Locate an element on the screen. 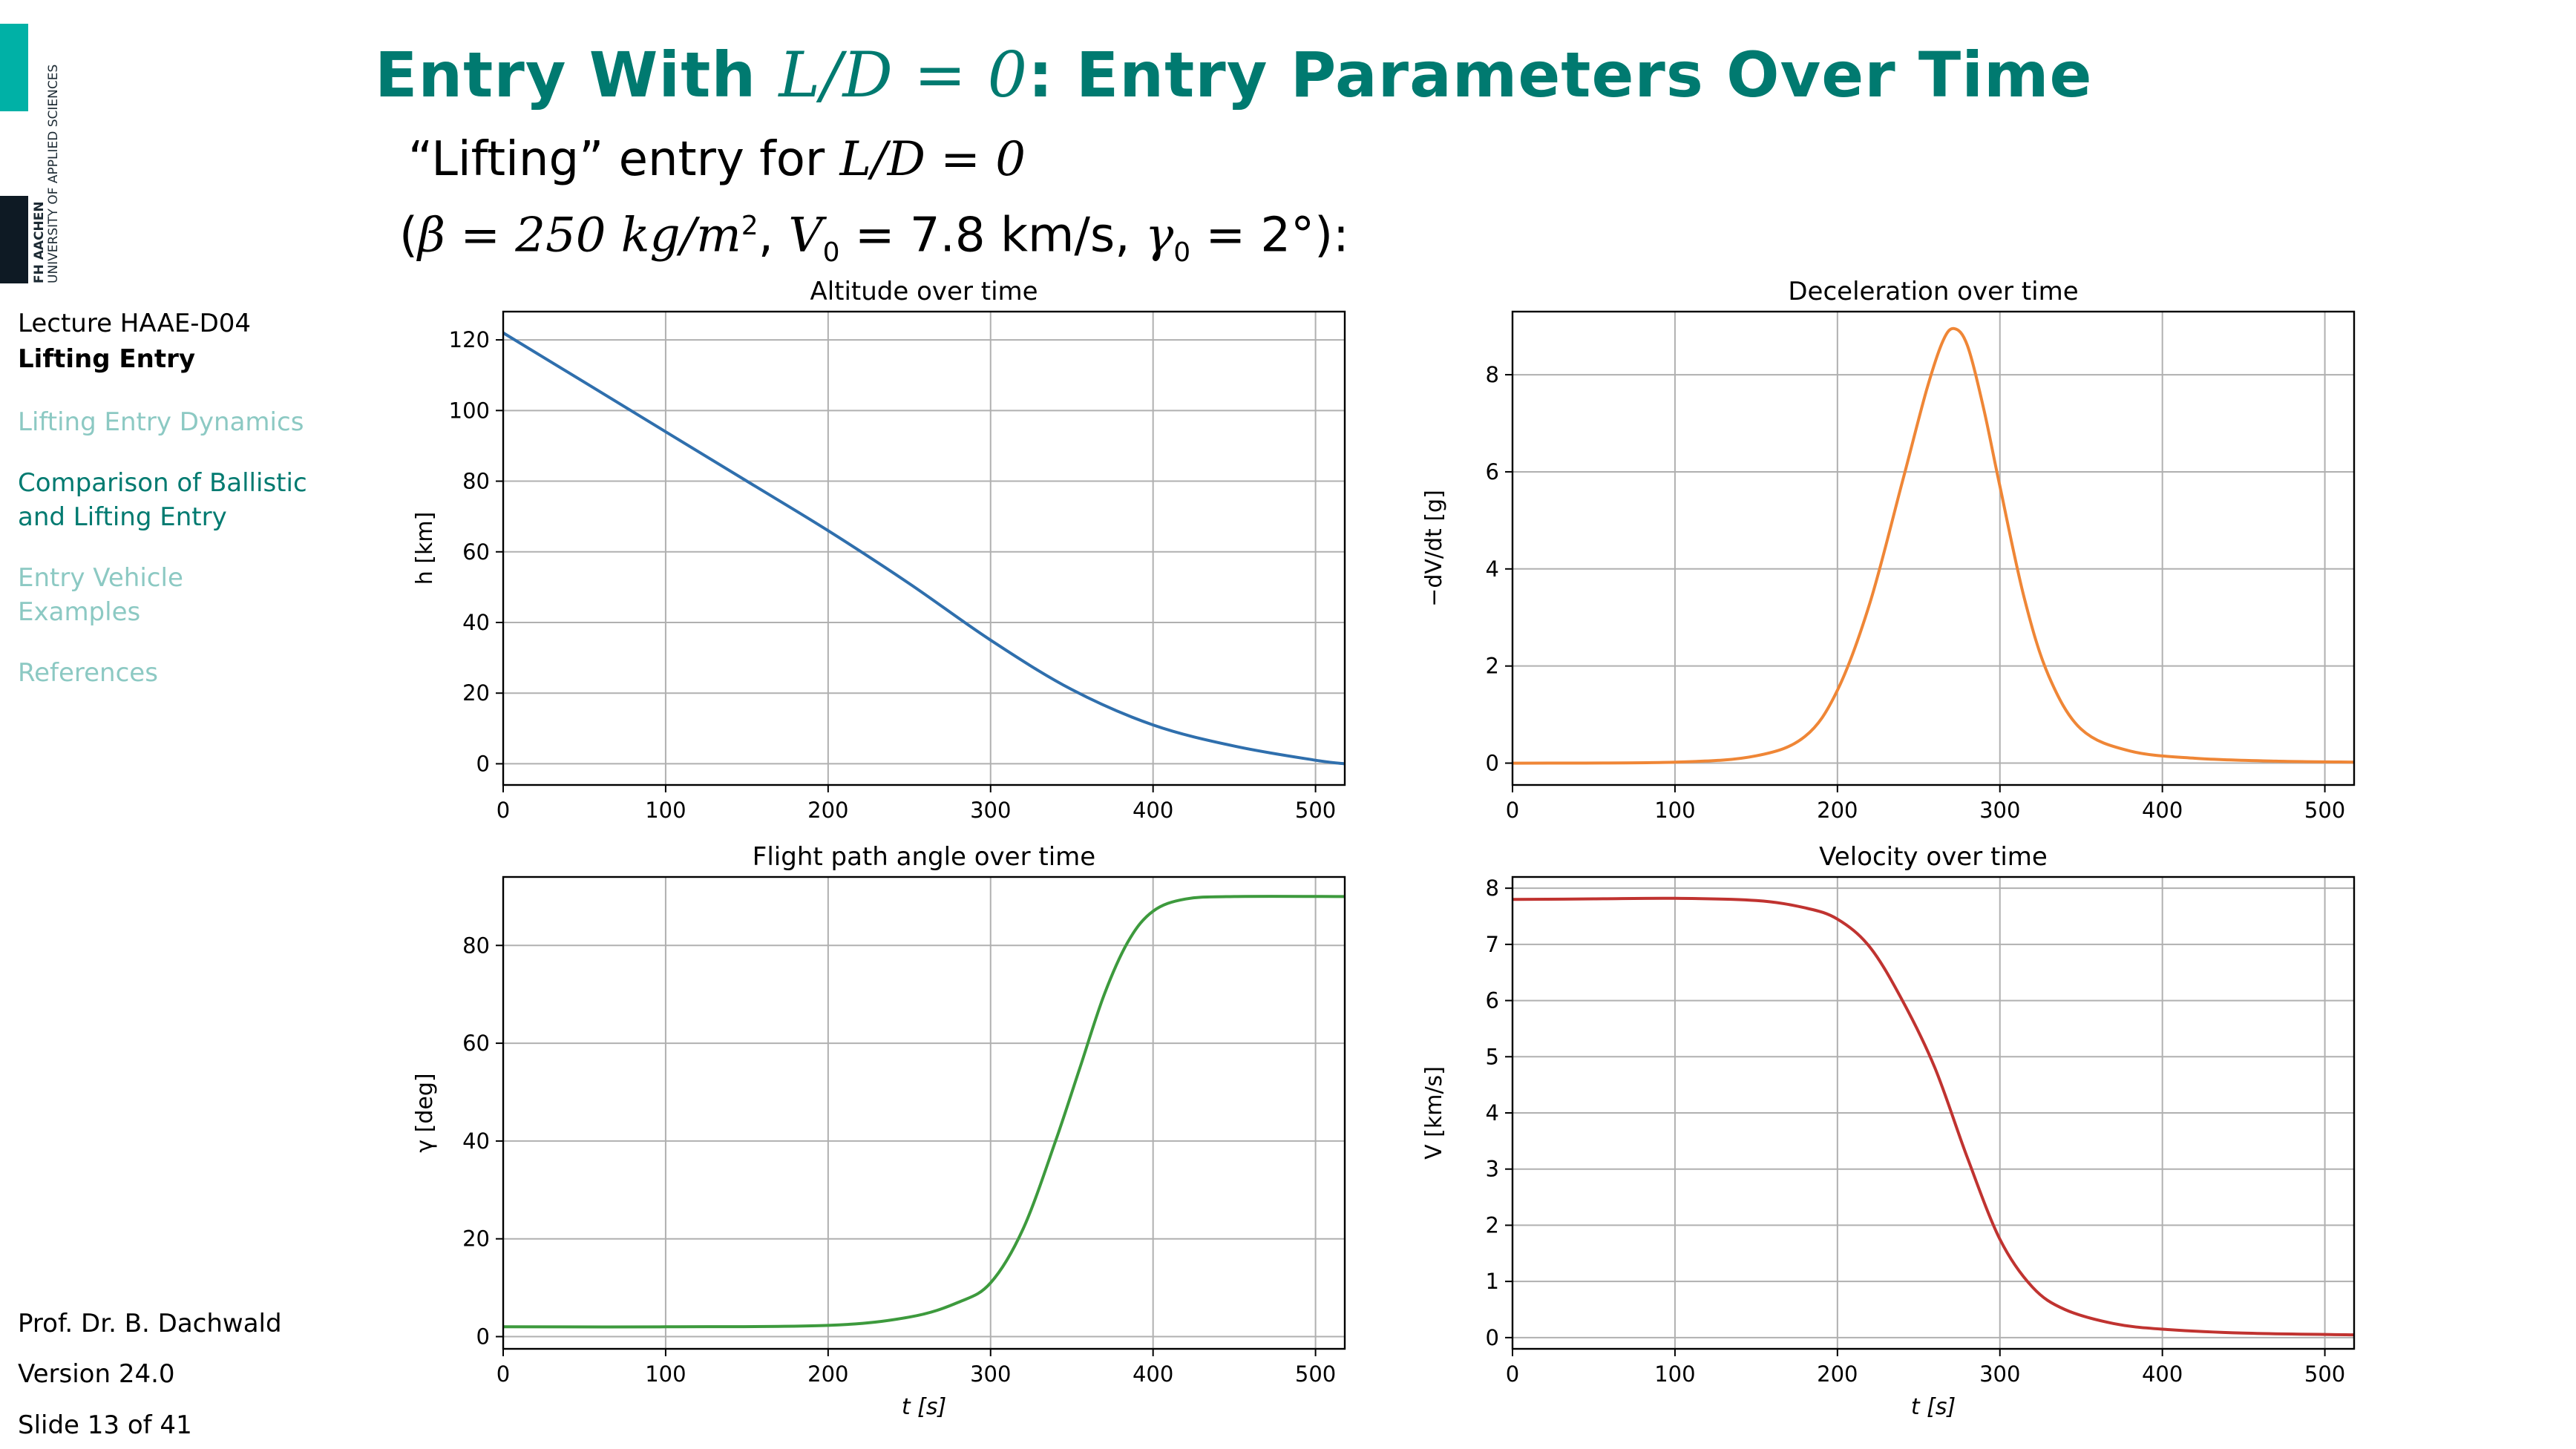 The height and width of the screenshot is (1449, 2576). chart-title: Flight path angle over time is located at coordinates (924, 857).